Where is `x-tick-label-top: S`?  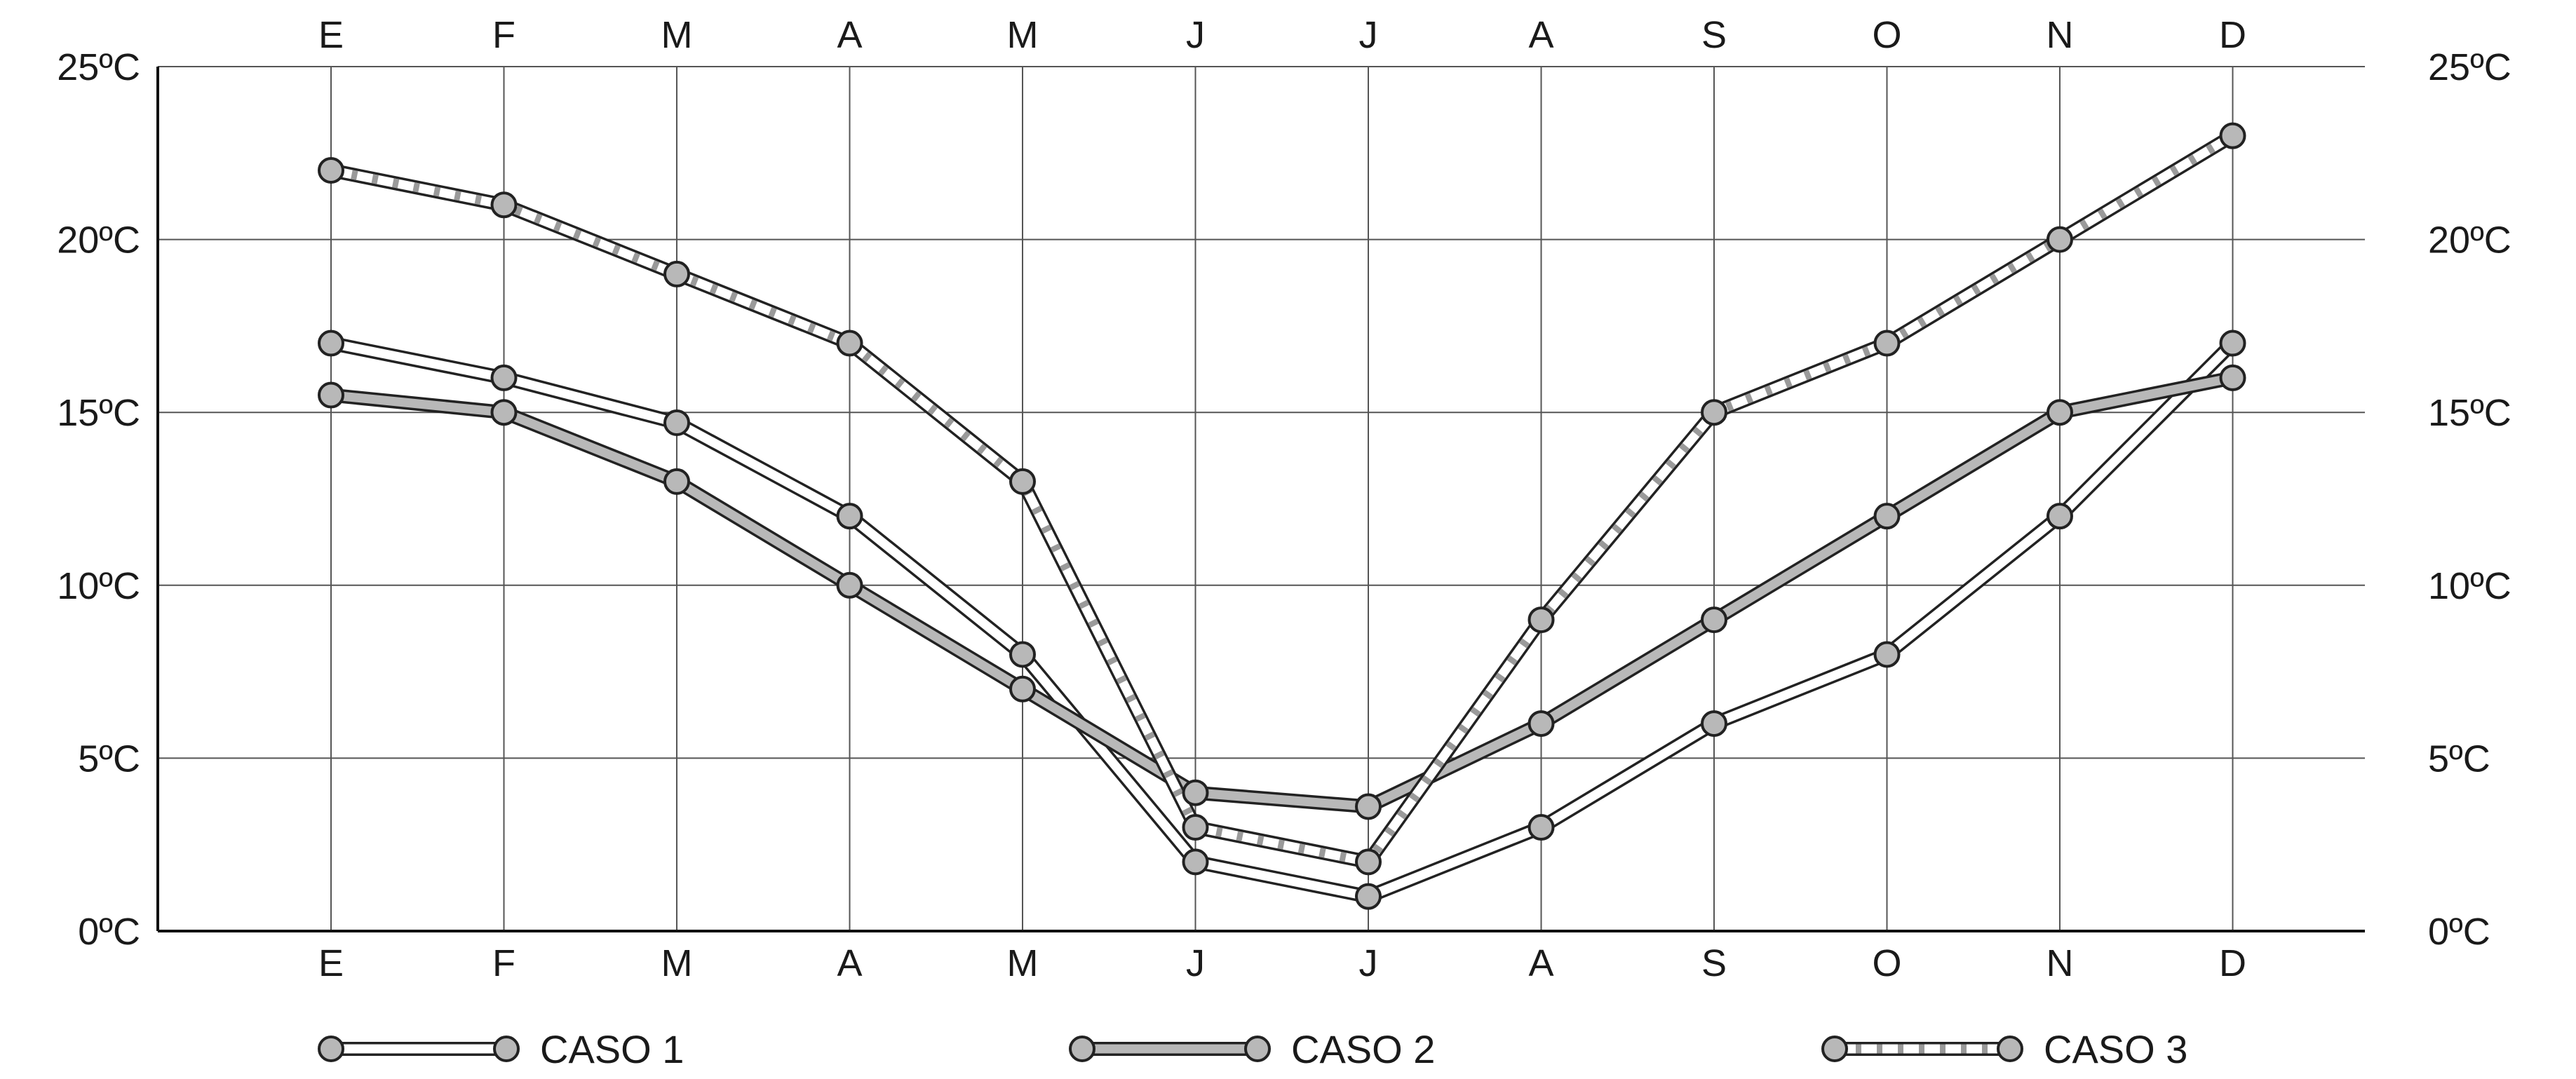 x-tick-label-top: S is located at coordinates (1714, 35).